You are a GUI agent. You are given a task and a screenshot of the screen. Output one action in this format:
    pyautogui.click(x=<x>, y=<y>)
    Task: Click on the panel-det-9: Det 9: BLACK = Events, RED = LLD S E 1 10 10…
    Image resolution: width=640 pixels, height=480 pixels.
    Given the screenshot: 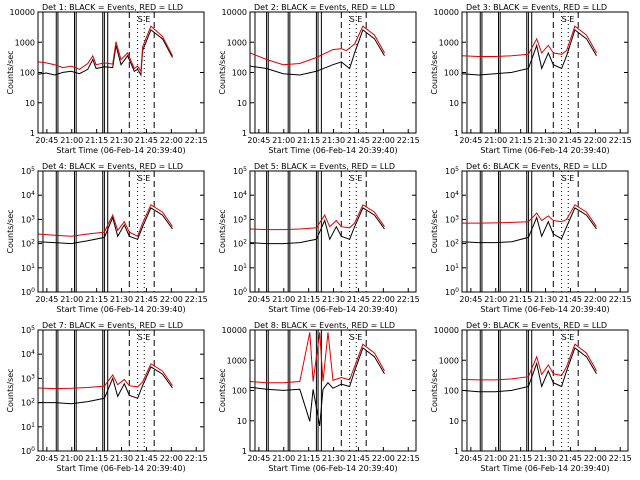 What is the action you would take?
    pyautogui.click(x=531, y=397)
    